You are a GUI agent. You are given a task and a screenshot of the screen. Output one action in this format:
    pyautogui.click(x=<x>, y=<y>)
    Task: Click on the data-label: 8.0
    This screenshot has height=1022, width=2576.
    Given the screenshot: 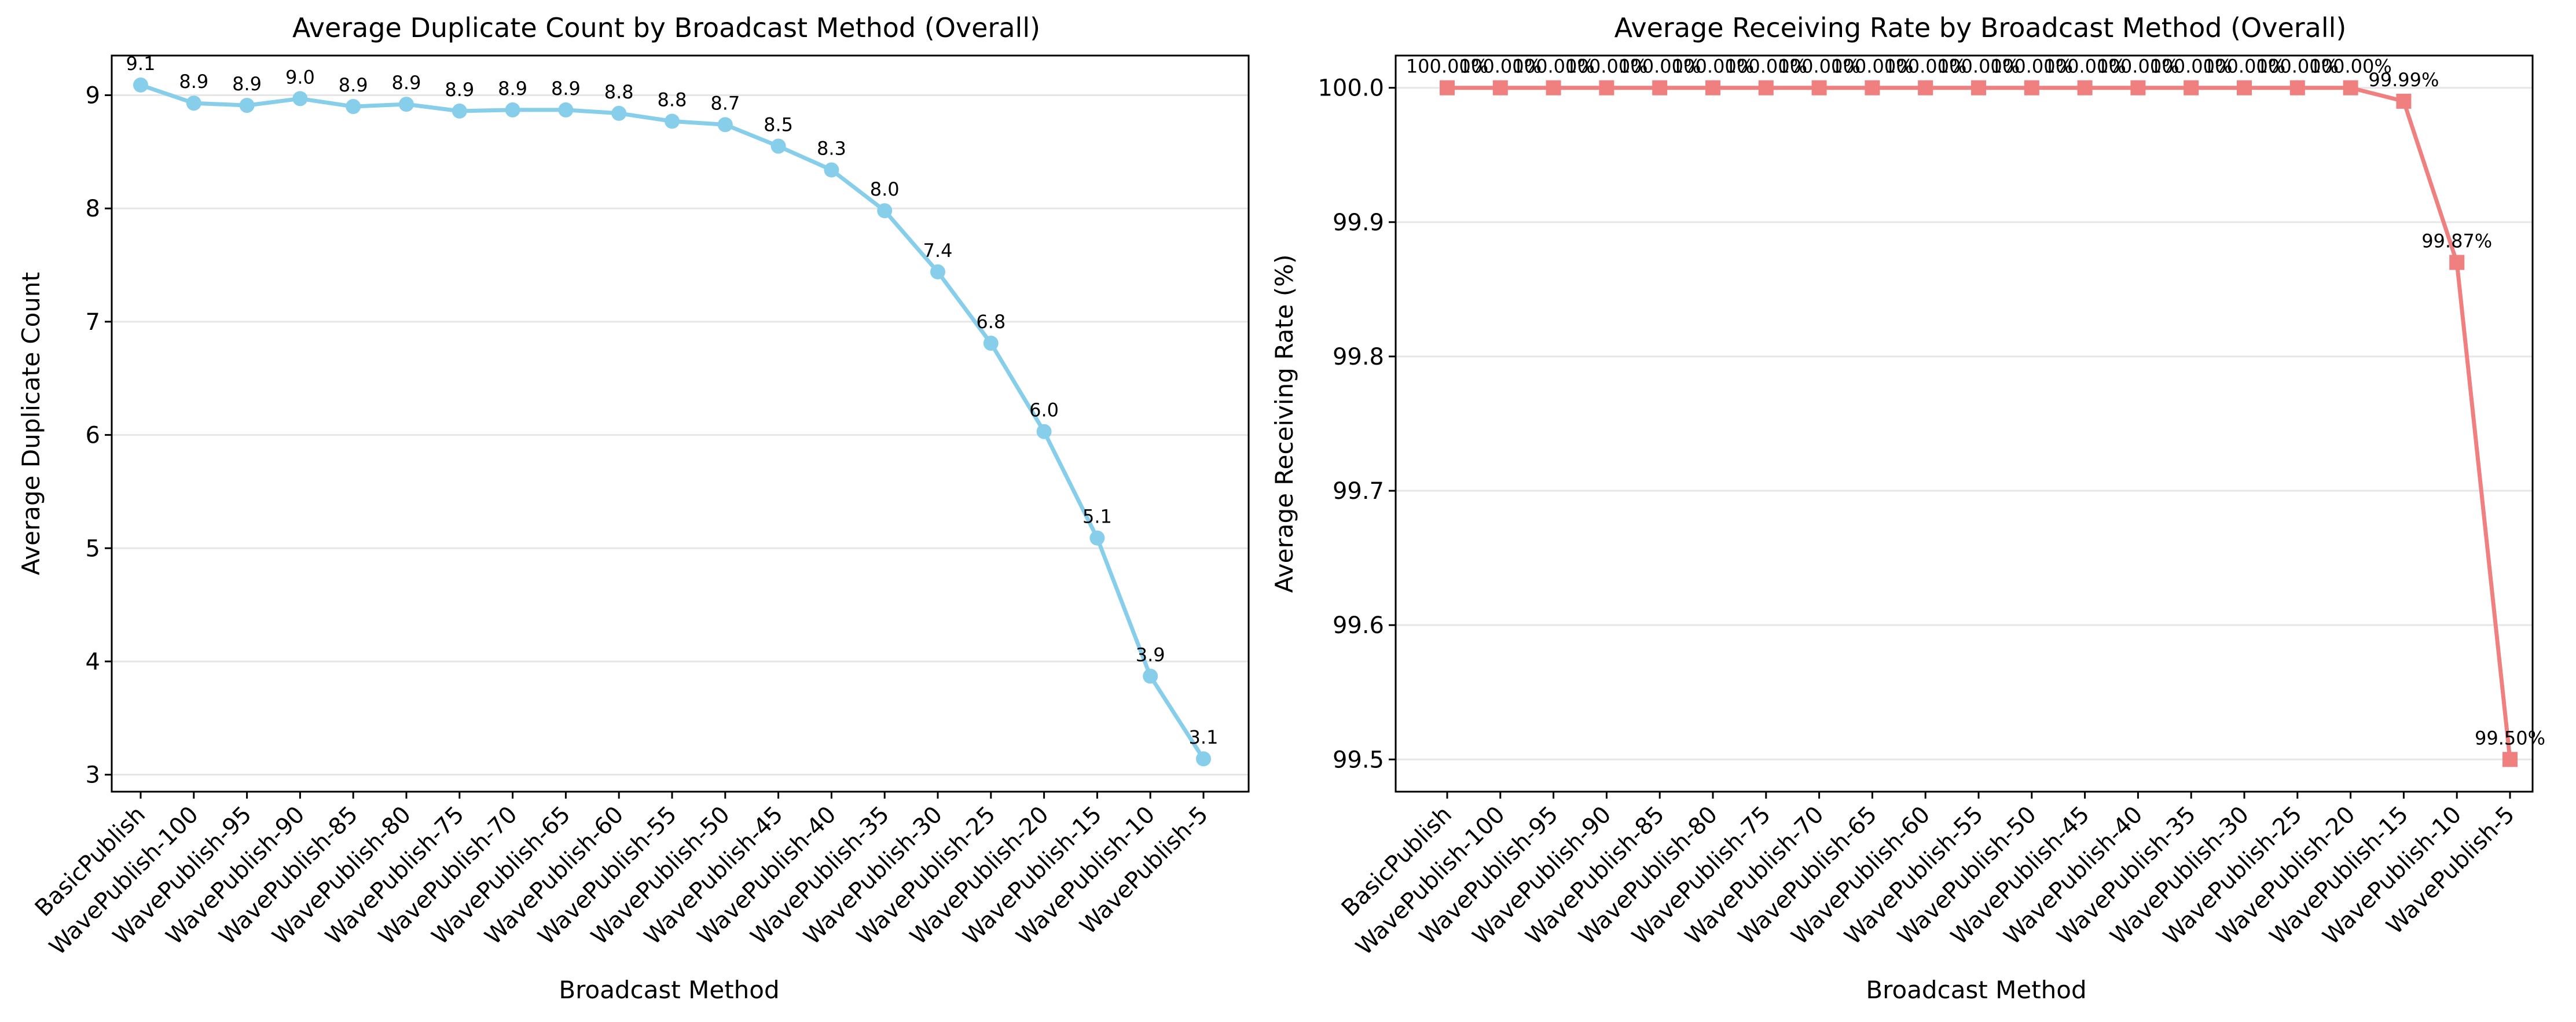 What is the action you would take?
    pyautogui.click(x=885, y=189)
    